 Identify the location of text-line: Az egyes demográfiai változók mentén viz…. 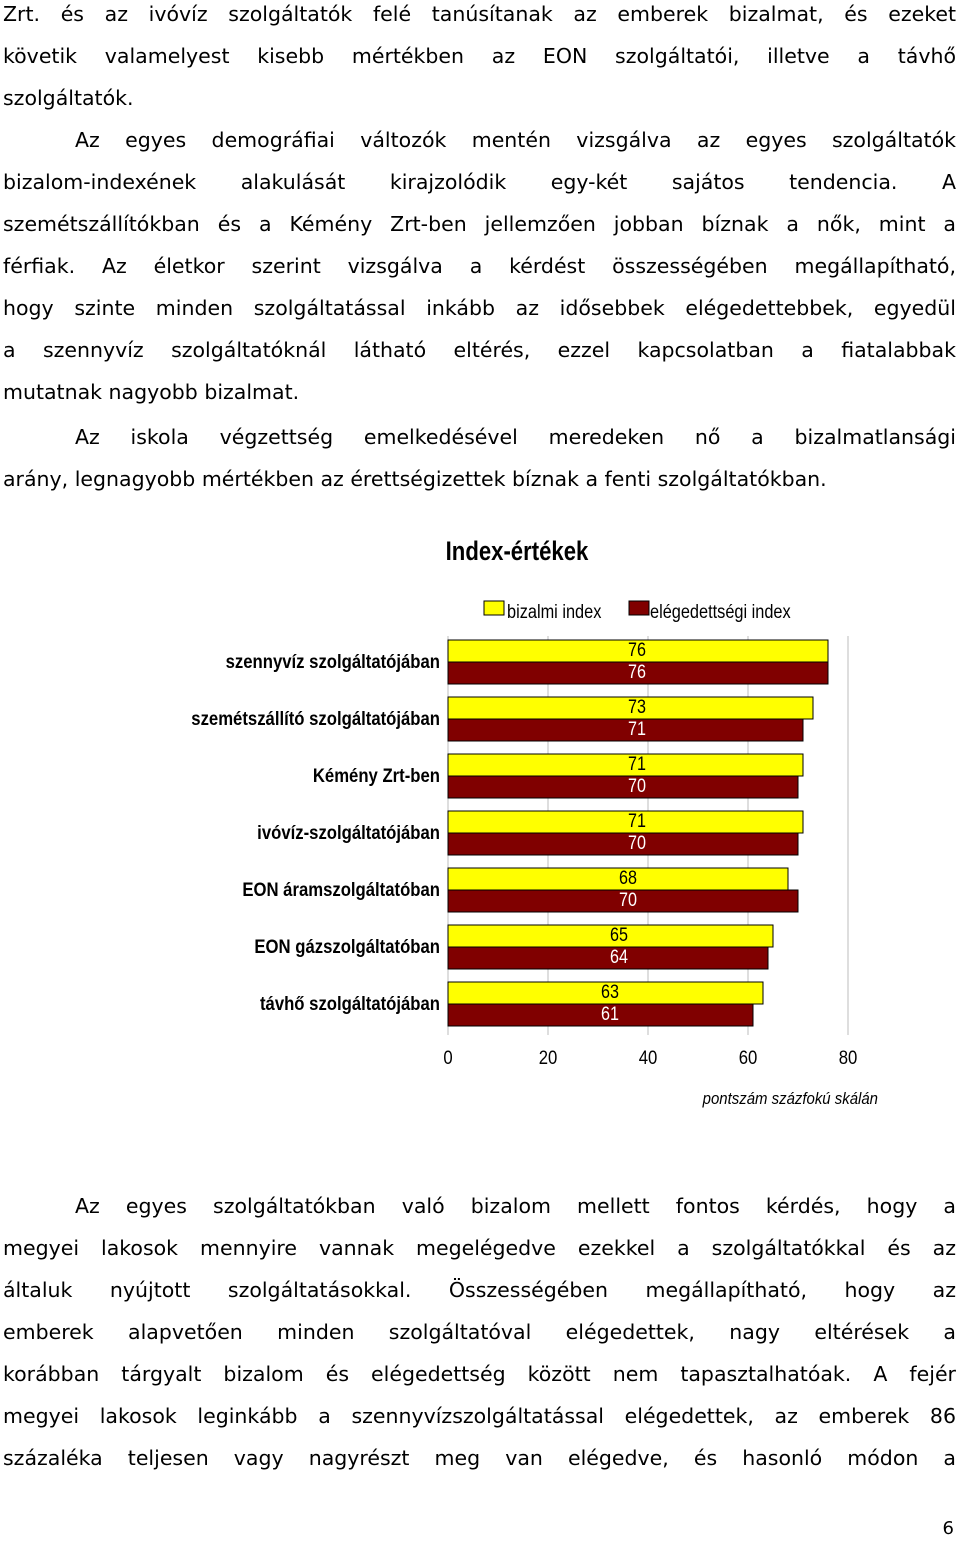
(515, 140).